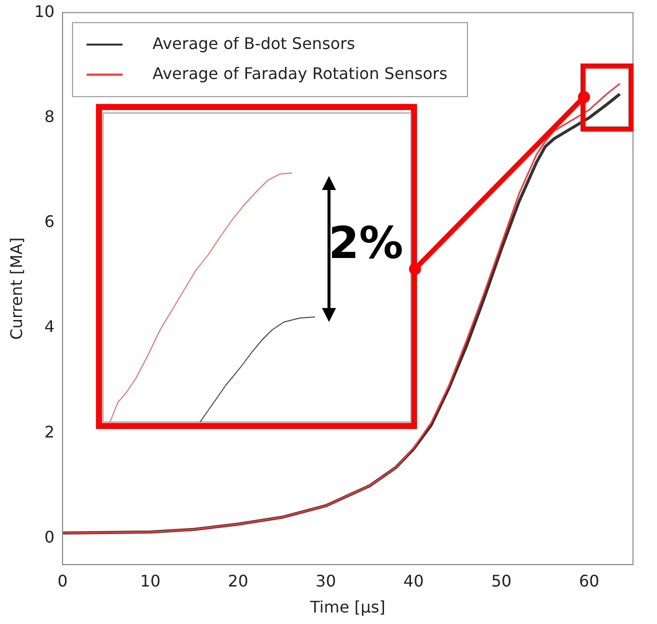 The height and width of the screenshot is (624, 657). I want to click on y-tick-label: 0, so click(49, 536).